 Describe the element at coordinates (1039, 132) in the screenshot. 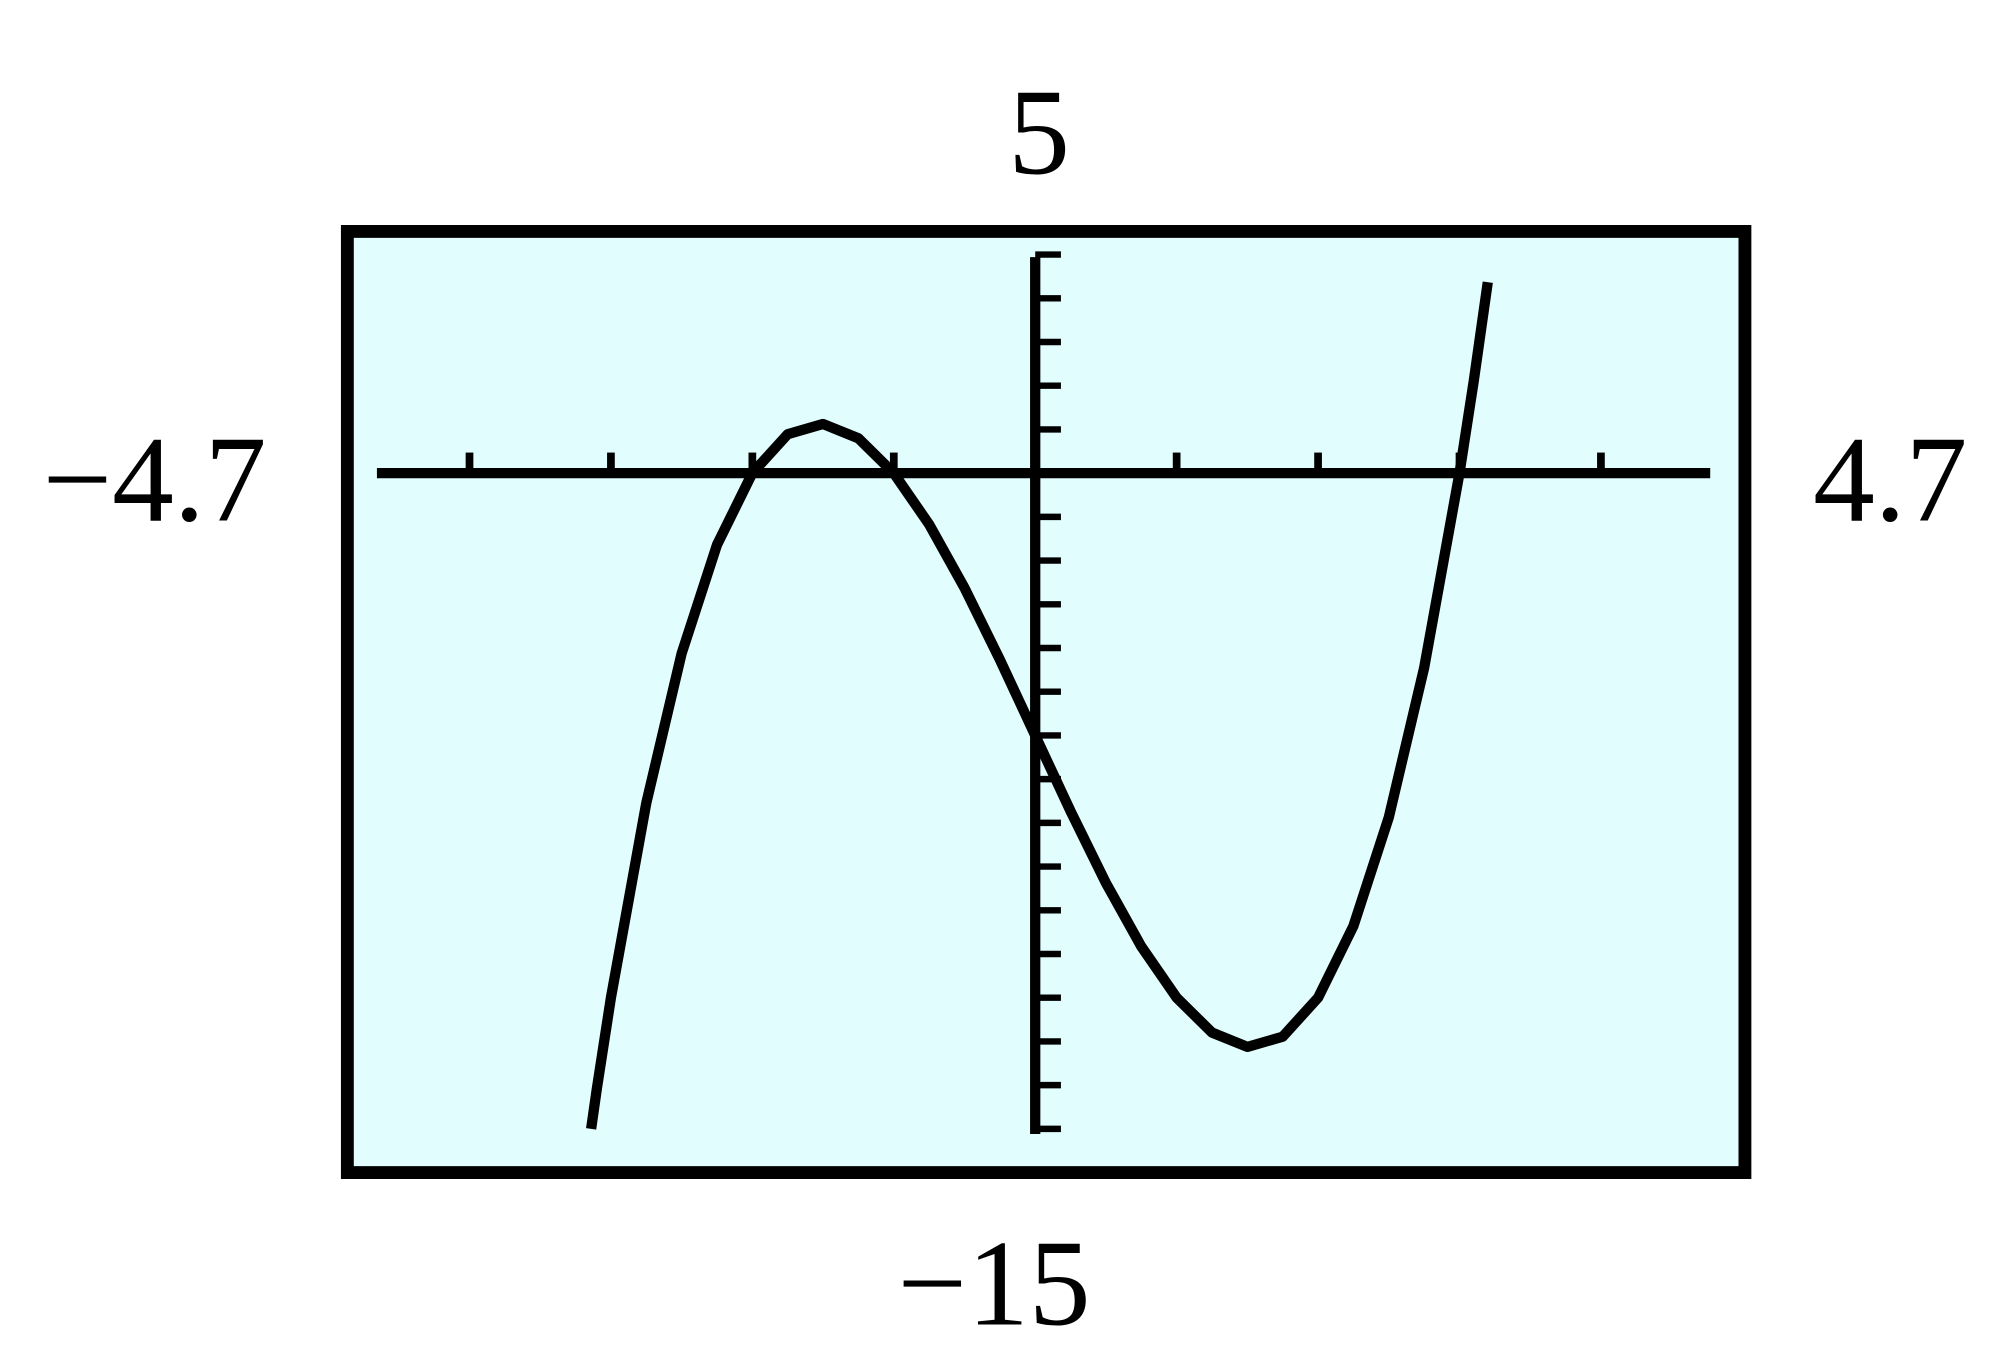

I see `ymax-label: 5` at that location.